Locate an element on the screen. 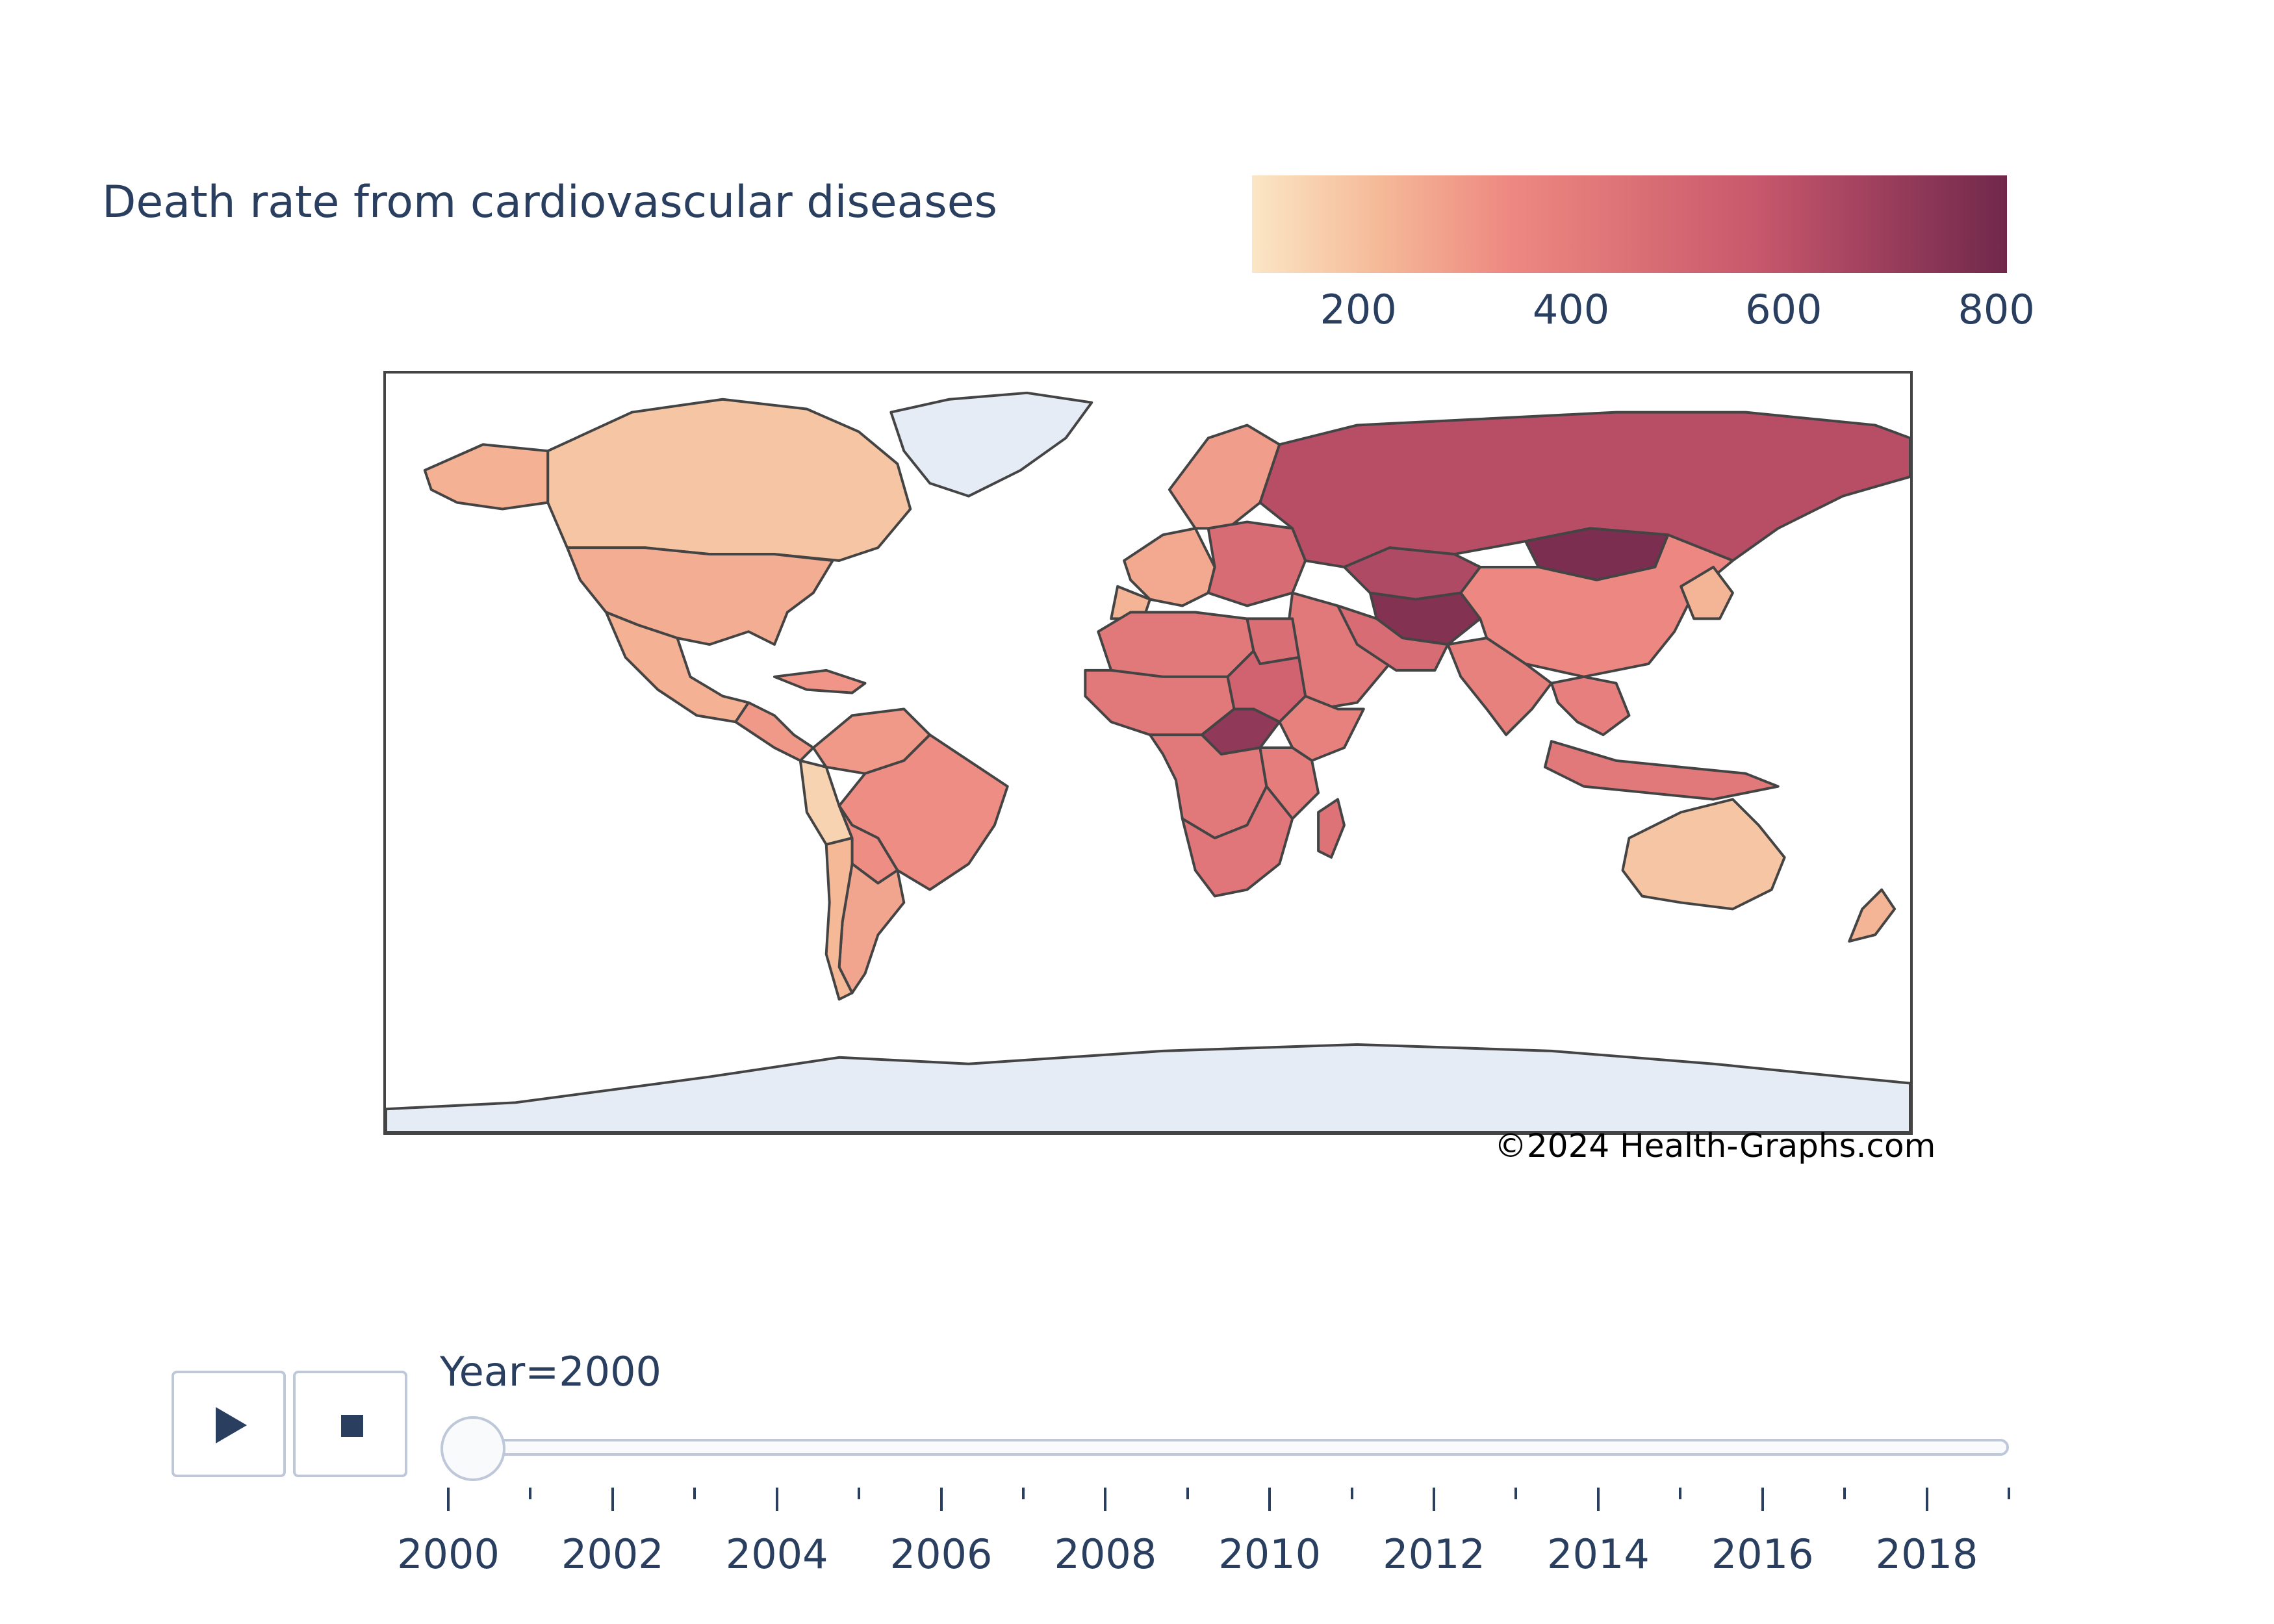  slider-tick-label: 2004 is located at coordinates (776, 1554).